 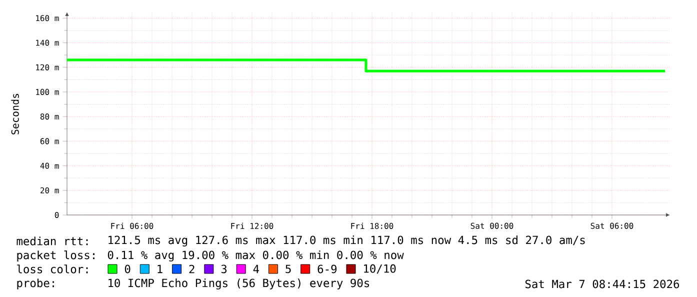 I want to click on y-tick-label: 60 m, so click(x=49, y=141).